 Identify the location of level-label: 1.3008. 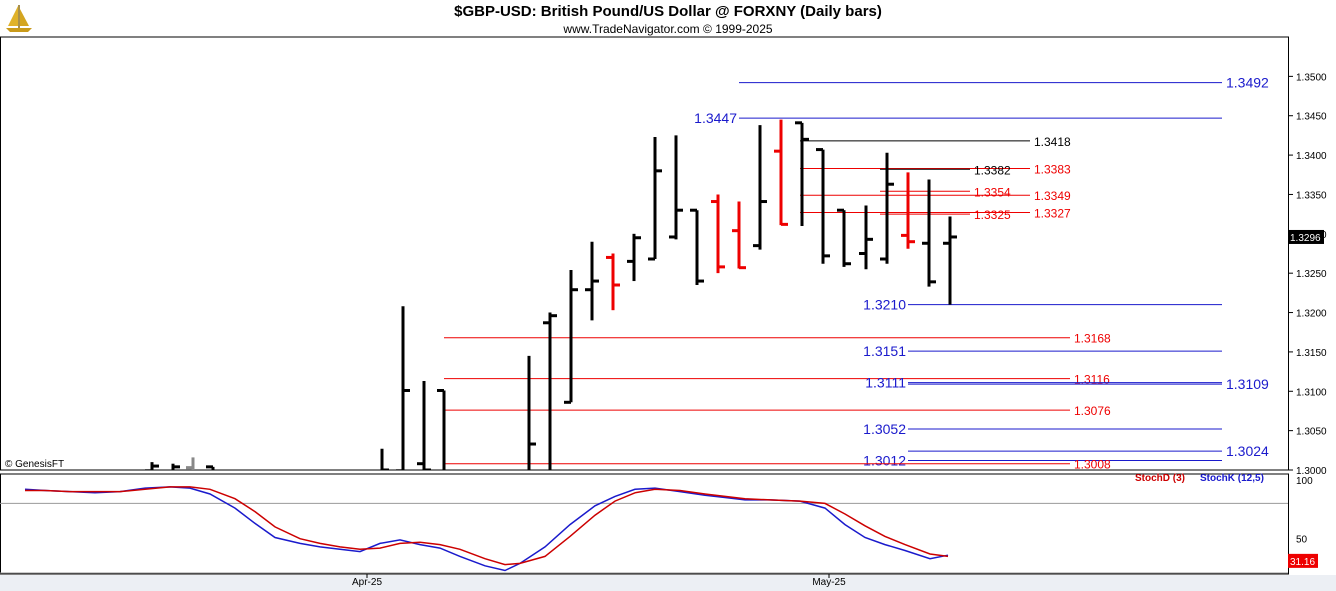
(1092, 465).